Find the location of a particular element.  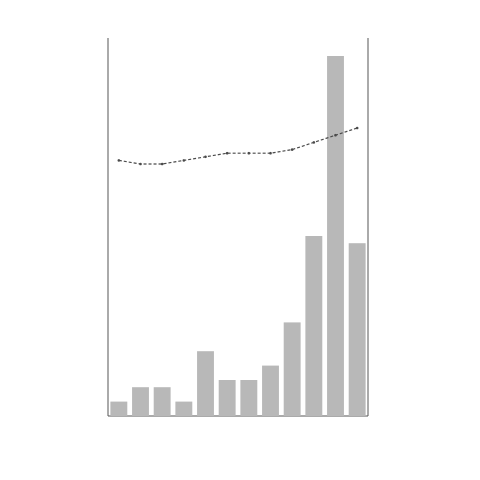

line-series is located at coordinates (238, 146).